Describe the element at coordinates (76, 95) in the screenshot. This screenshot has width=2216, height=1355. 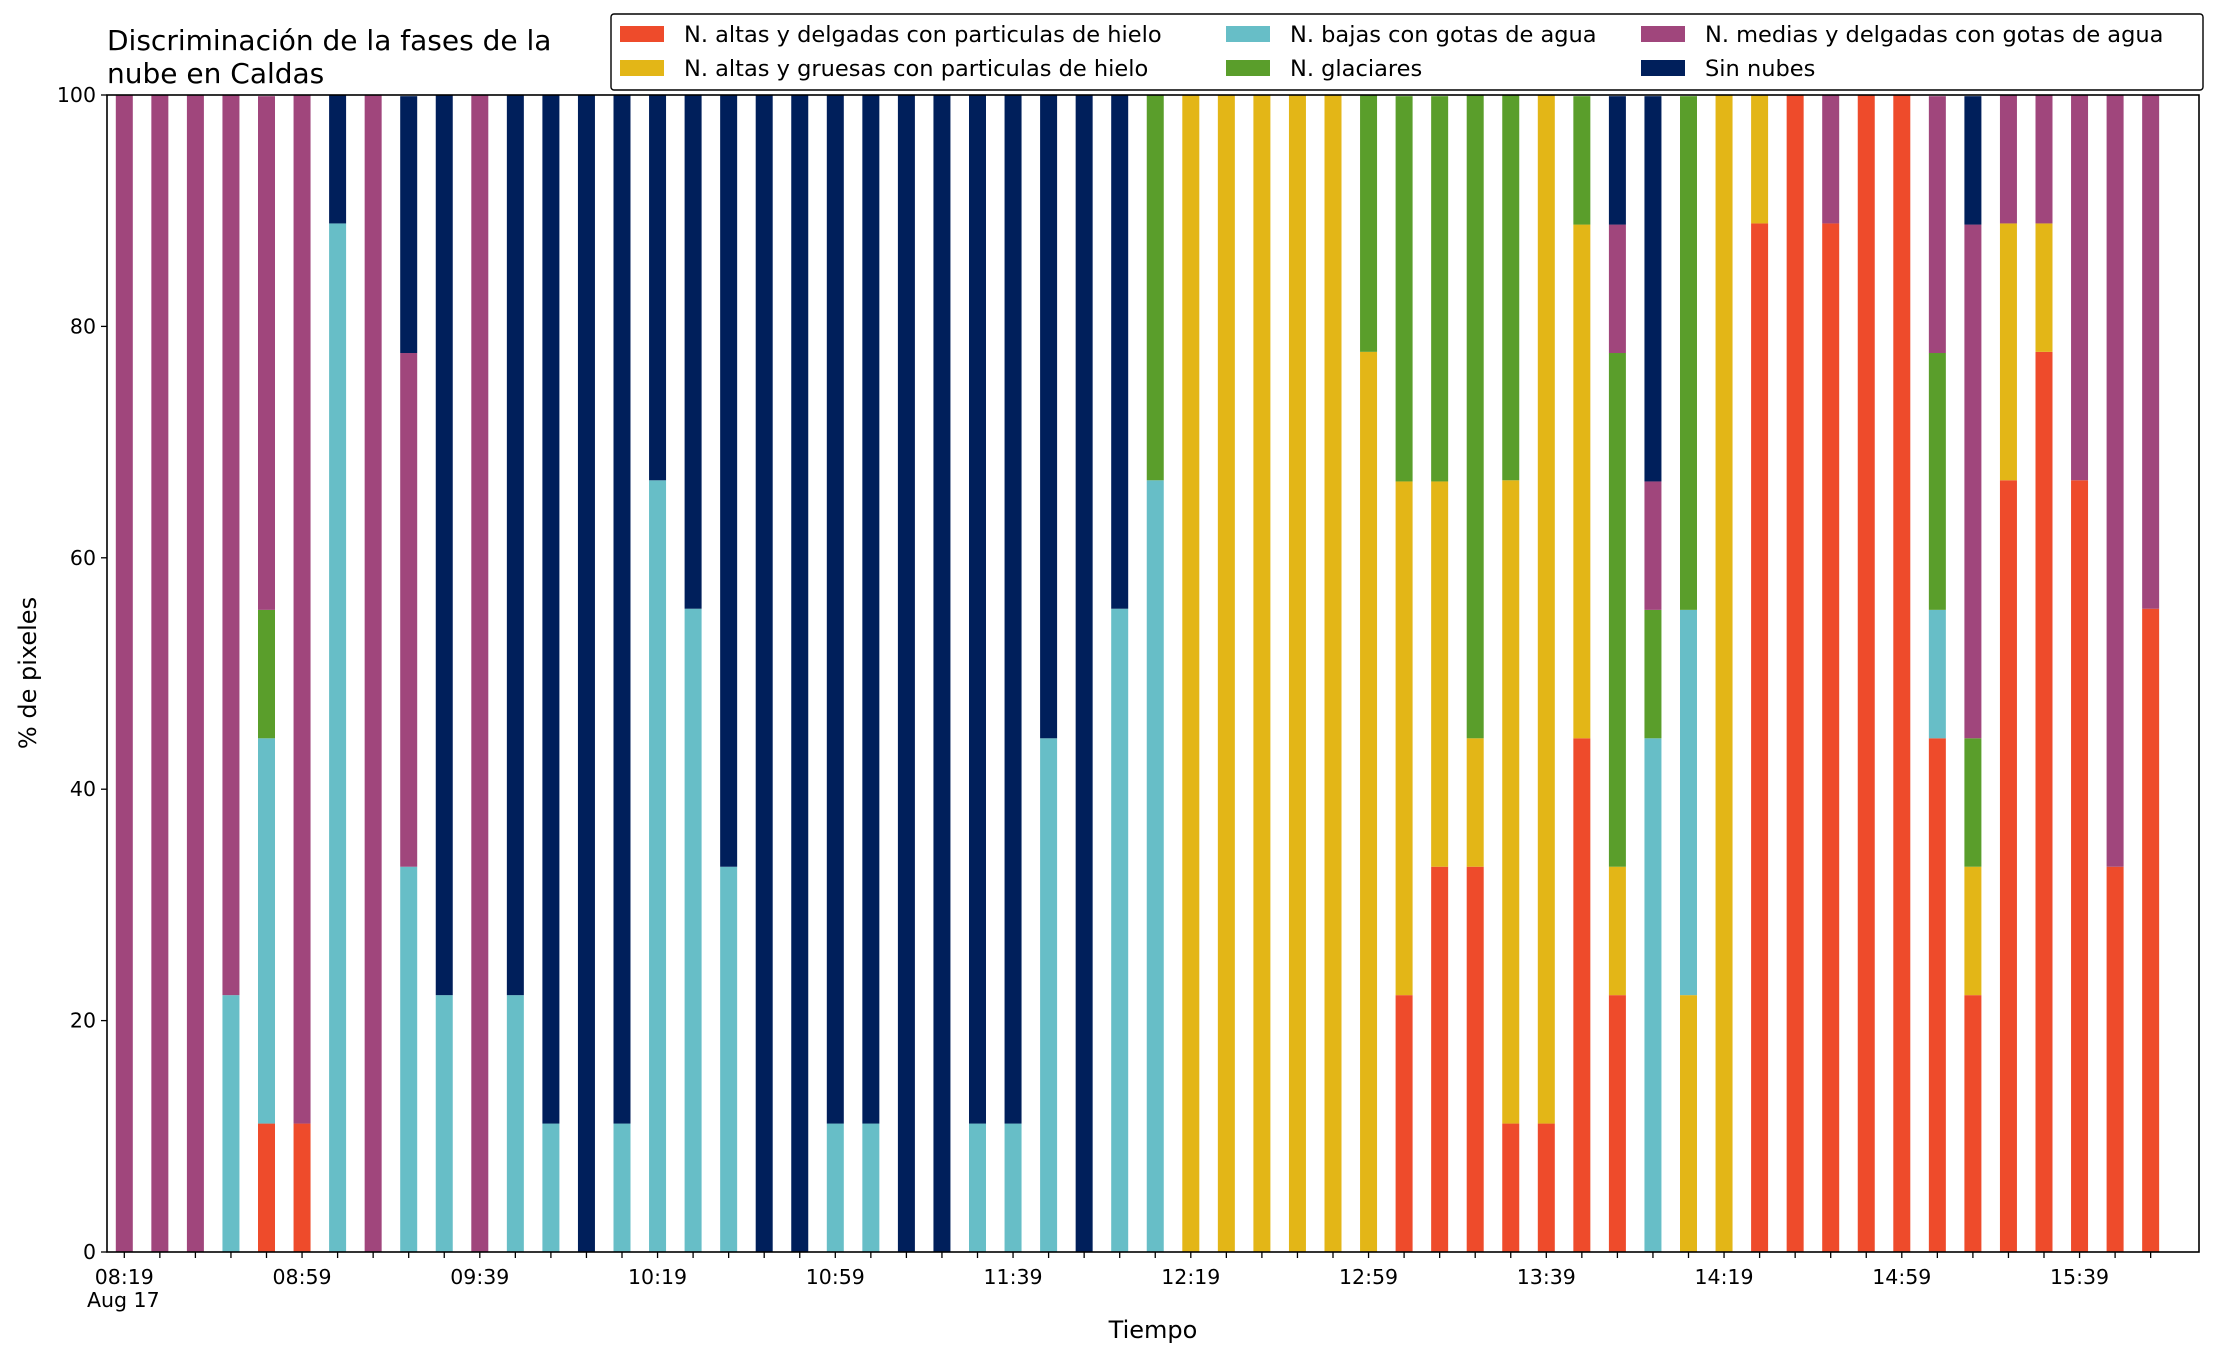
I see `y-tick-label: 100` at that location.